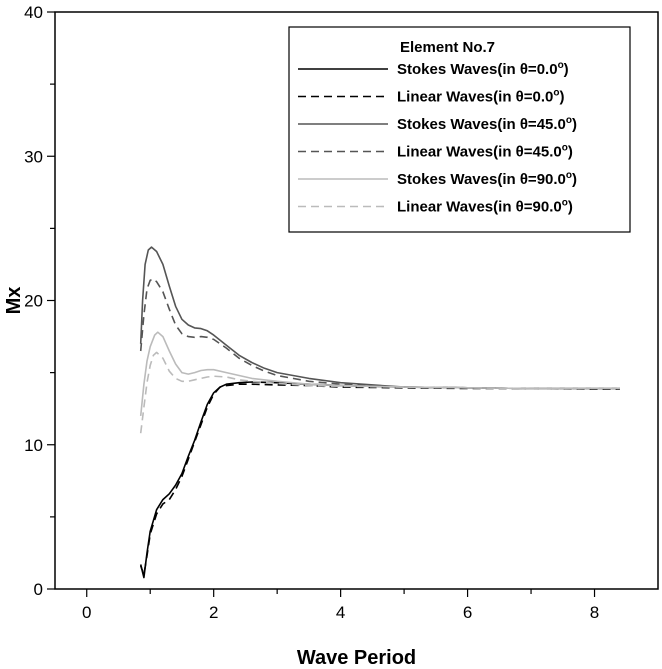 The width and height of the screenshot is (662, 669). I want to click on x-tick-label: 8, so click(594, 612).